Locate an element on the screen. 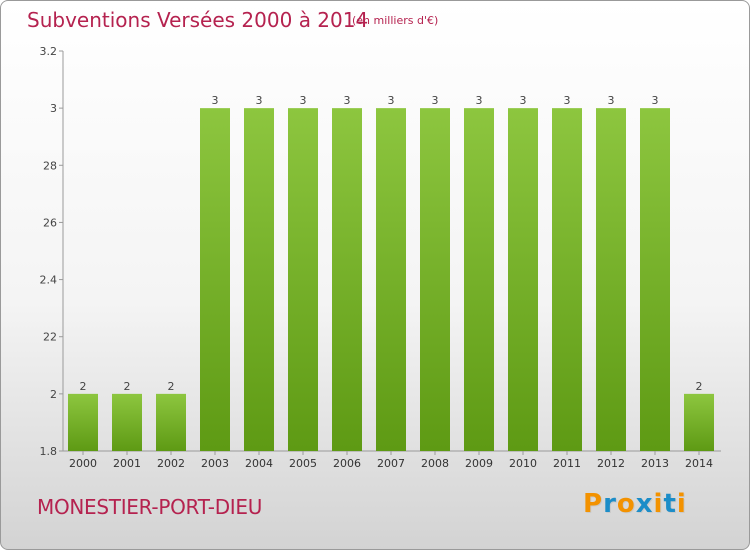 Image resolution: width=750 pixels, height=550 pixels. x-tick-label: 2000 is located at coordinates (83, 463).